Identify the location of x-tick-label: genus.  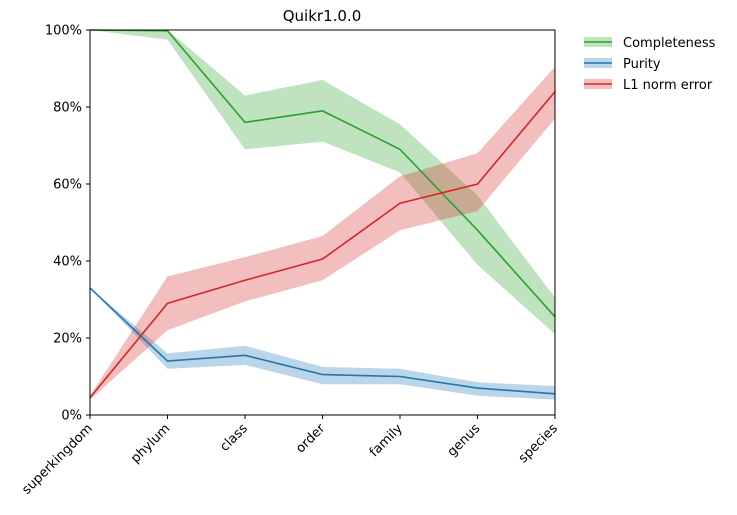
(464, 440).